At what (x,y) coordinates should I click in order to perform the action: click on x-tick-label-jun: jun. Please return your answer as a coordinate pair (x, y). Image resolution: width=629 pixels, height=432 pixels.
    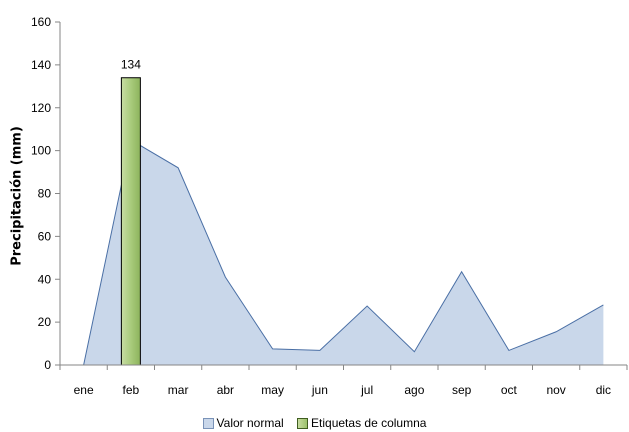
    Looking at the image, I should click on (319, 390).